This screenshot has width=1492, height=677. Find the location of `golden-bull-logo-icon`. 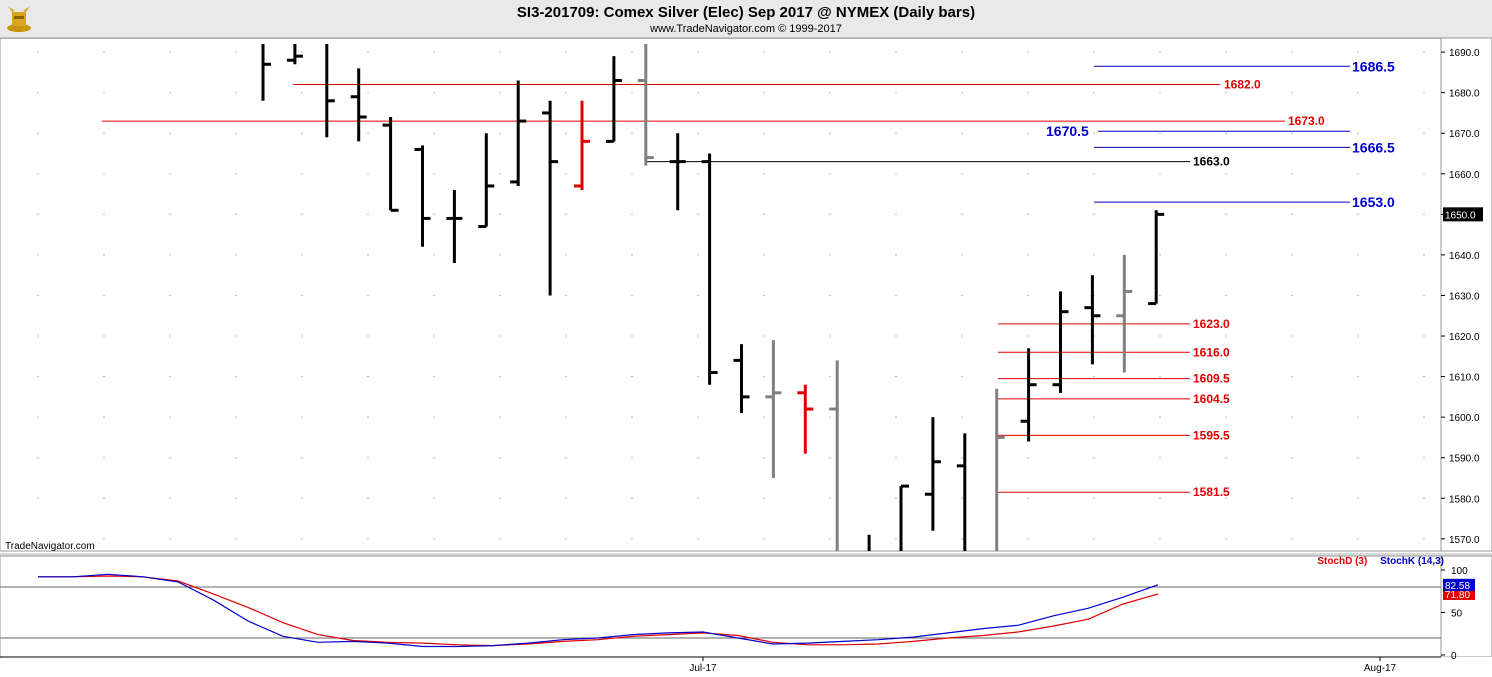

golden-bull-logo-icon is located at coordinates (19, 18).